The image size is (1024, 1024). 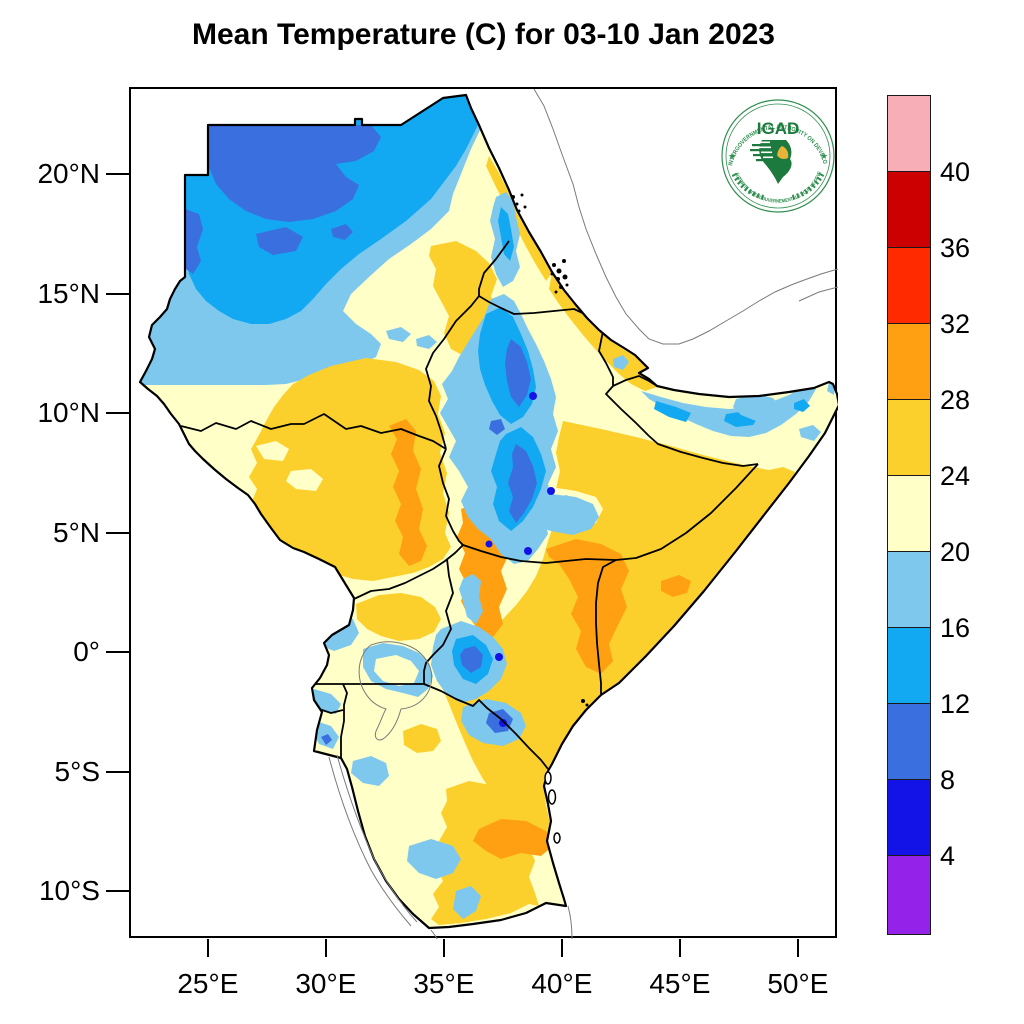 What do you see at coordinates (603, 332) in the screenshot?
I see `band-24-28-danakil` at bounding box center [603, 332].